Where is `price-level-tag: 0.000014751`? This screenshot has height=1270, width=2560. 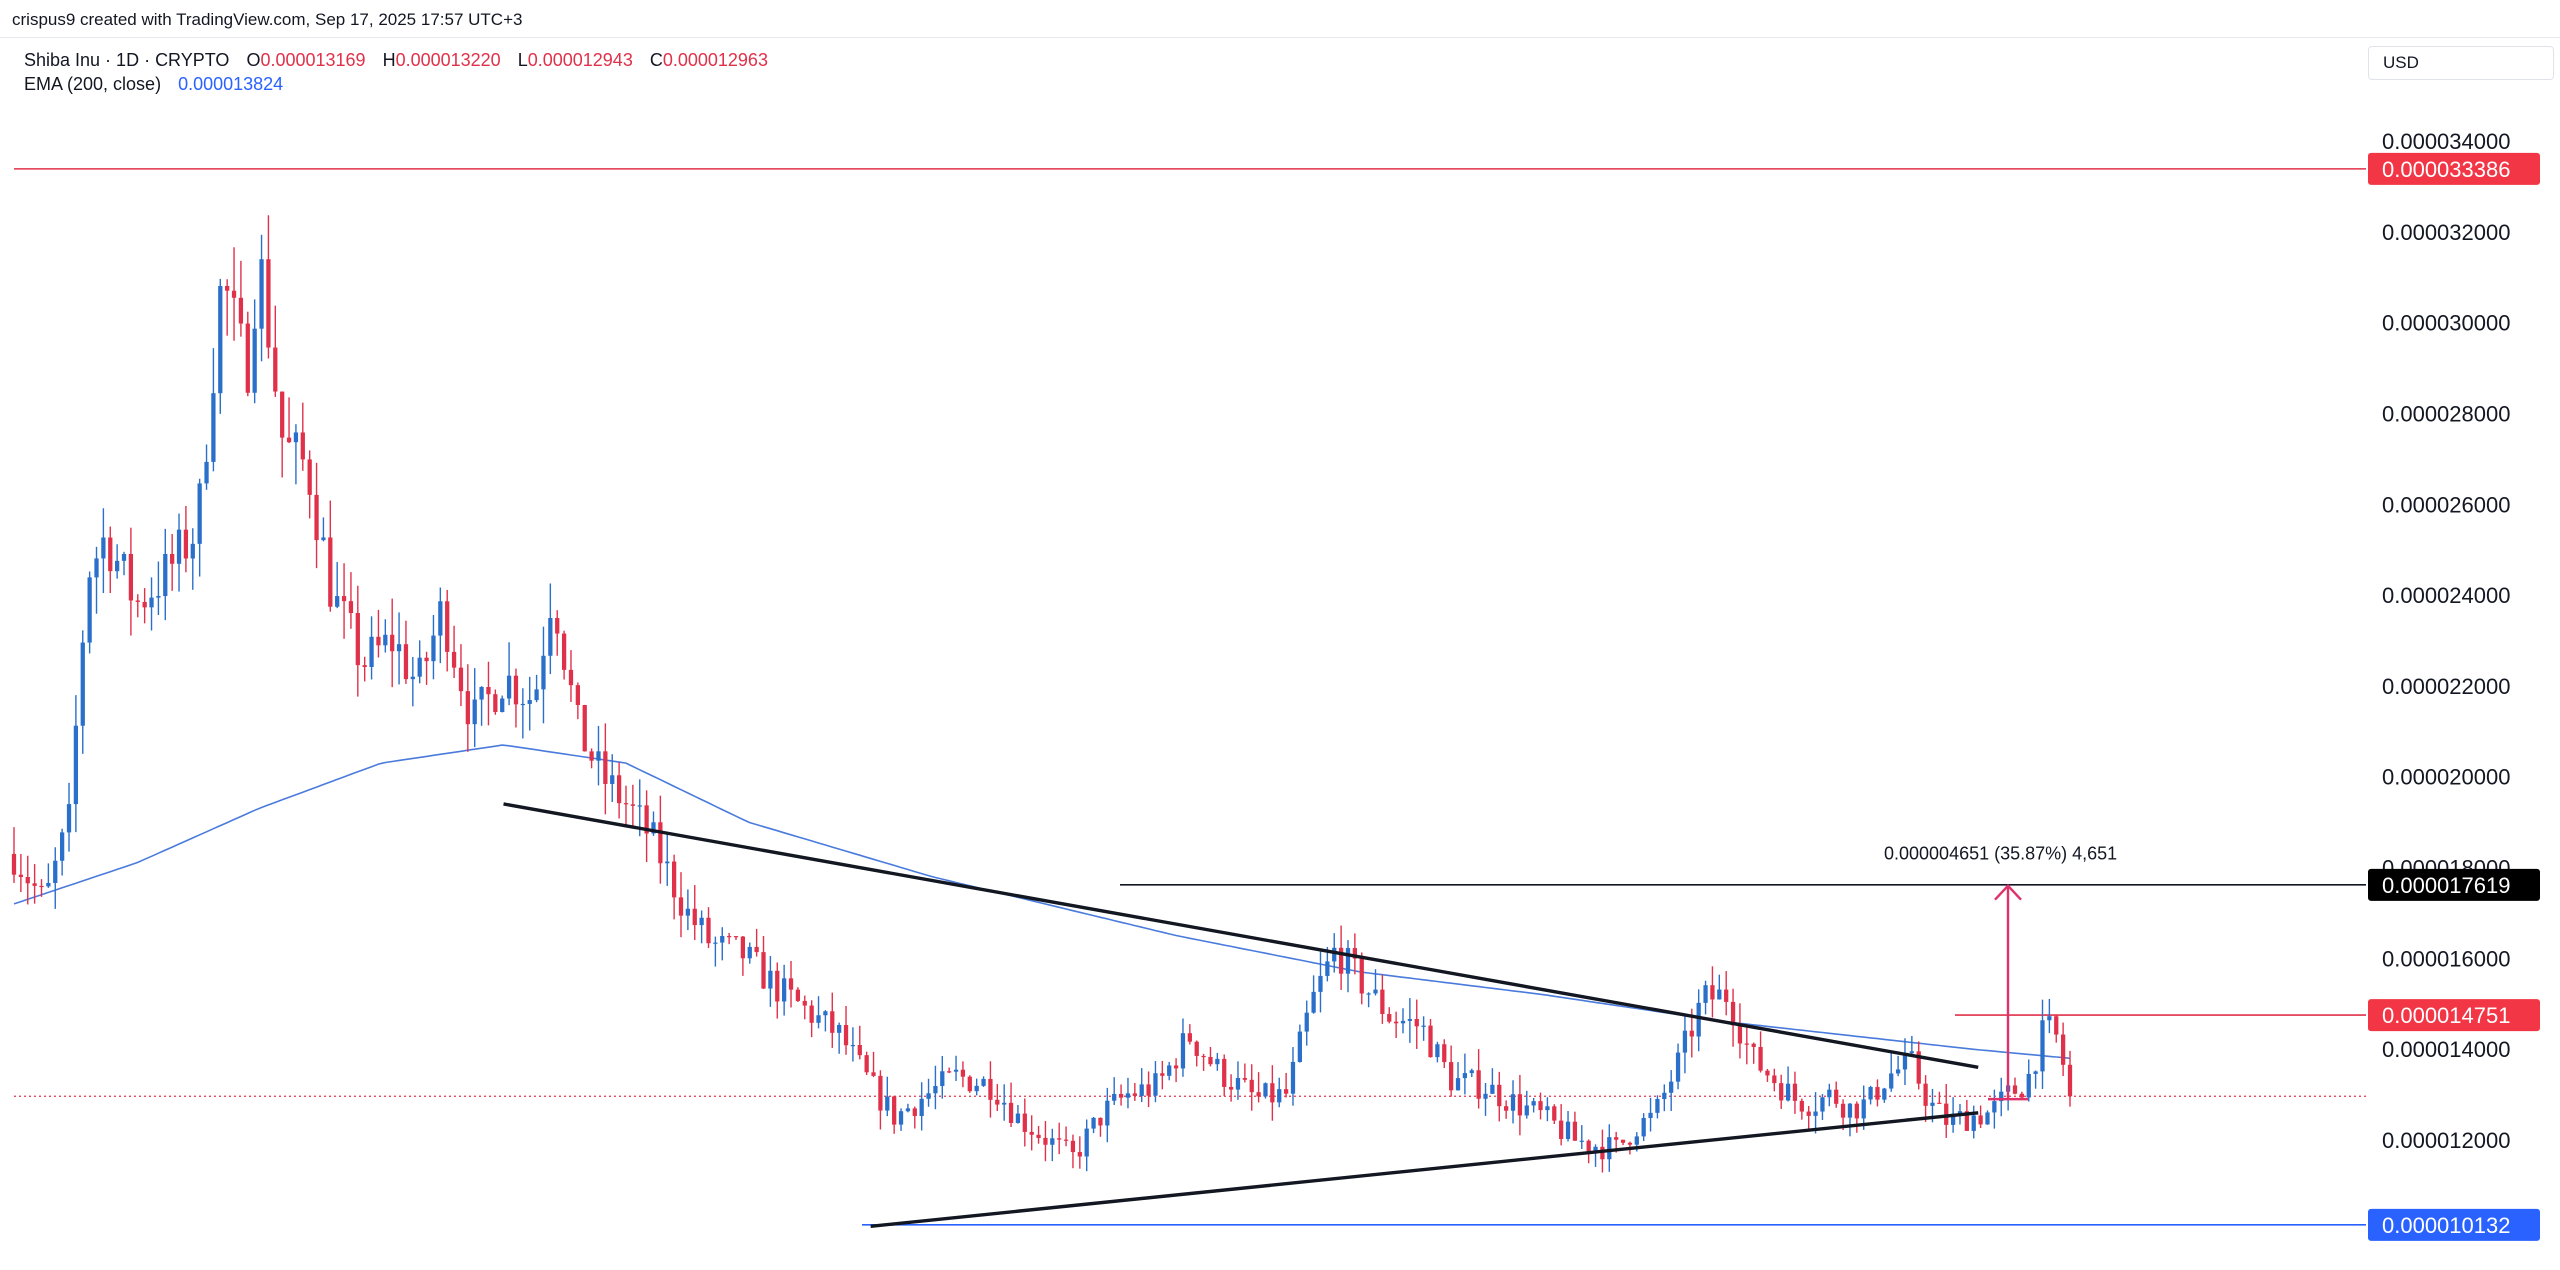
price-level-tag: 0.000014751 is located at coordinates (2454, 1015).